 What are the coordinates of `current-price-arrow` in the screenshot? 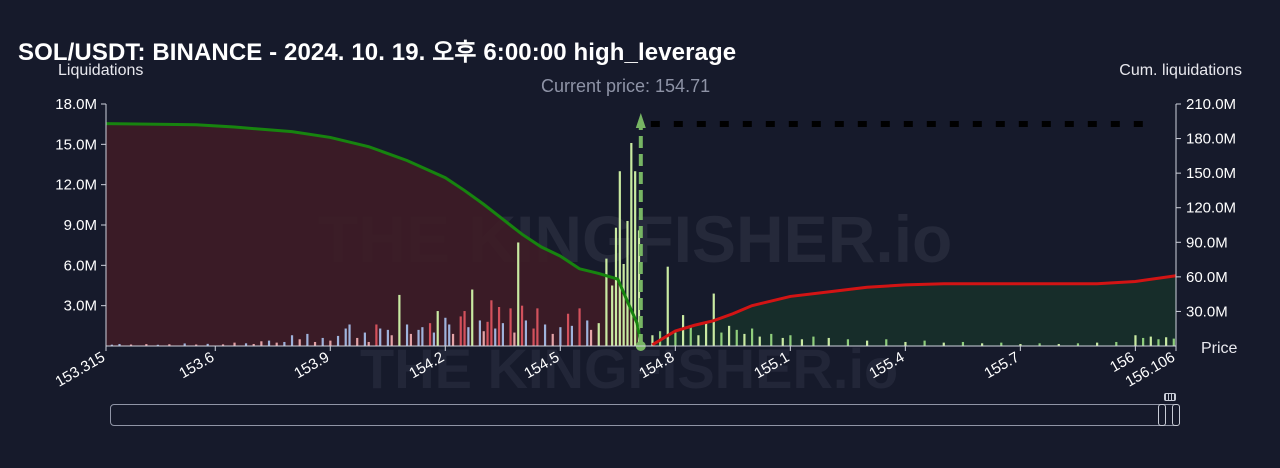 It's located at (640, 120).